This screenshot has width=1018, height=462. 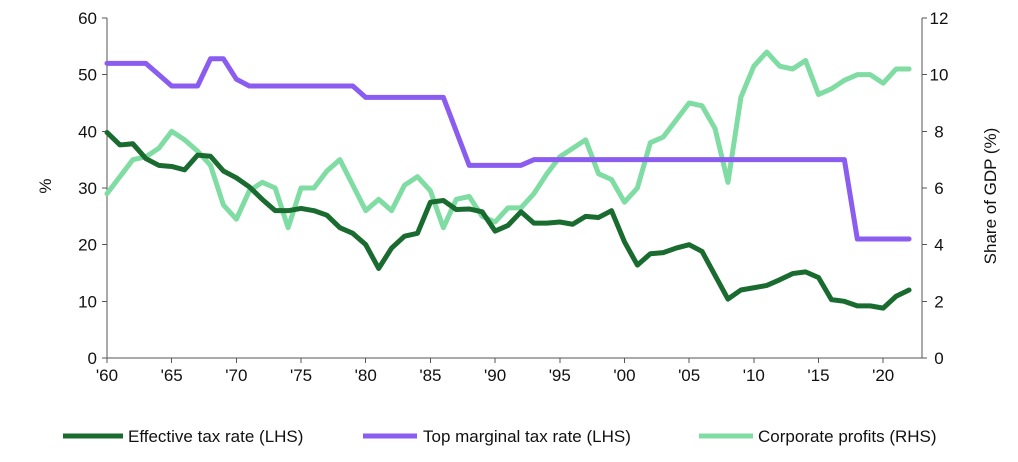 What do you see at coordinates (366, 375) in the screenshot?
I see `x-tick-label: '80` at bounding box center [366, 375].